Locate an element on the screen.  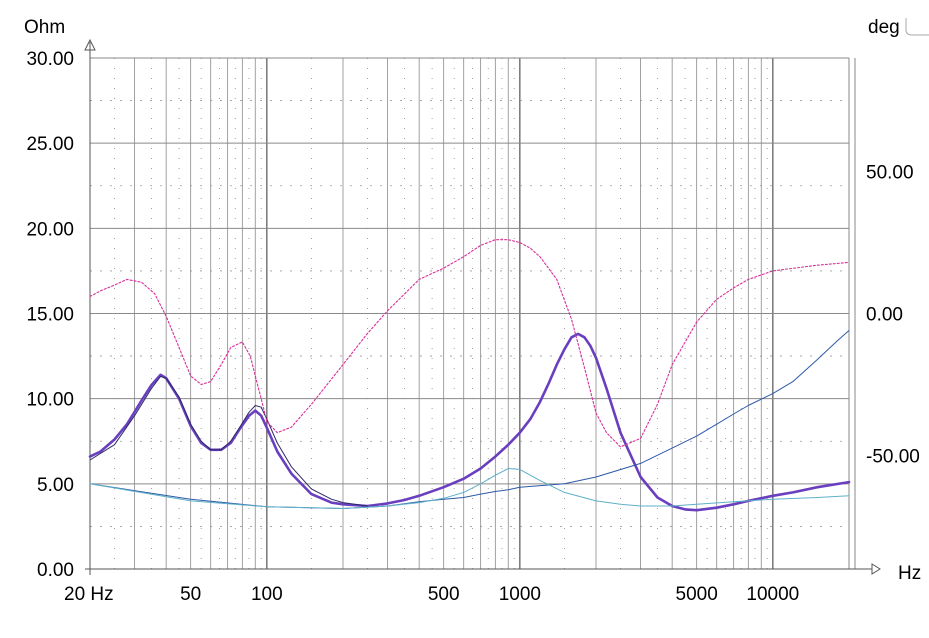
x-tick-label: 100 is located at coordinates (267, 594).